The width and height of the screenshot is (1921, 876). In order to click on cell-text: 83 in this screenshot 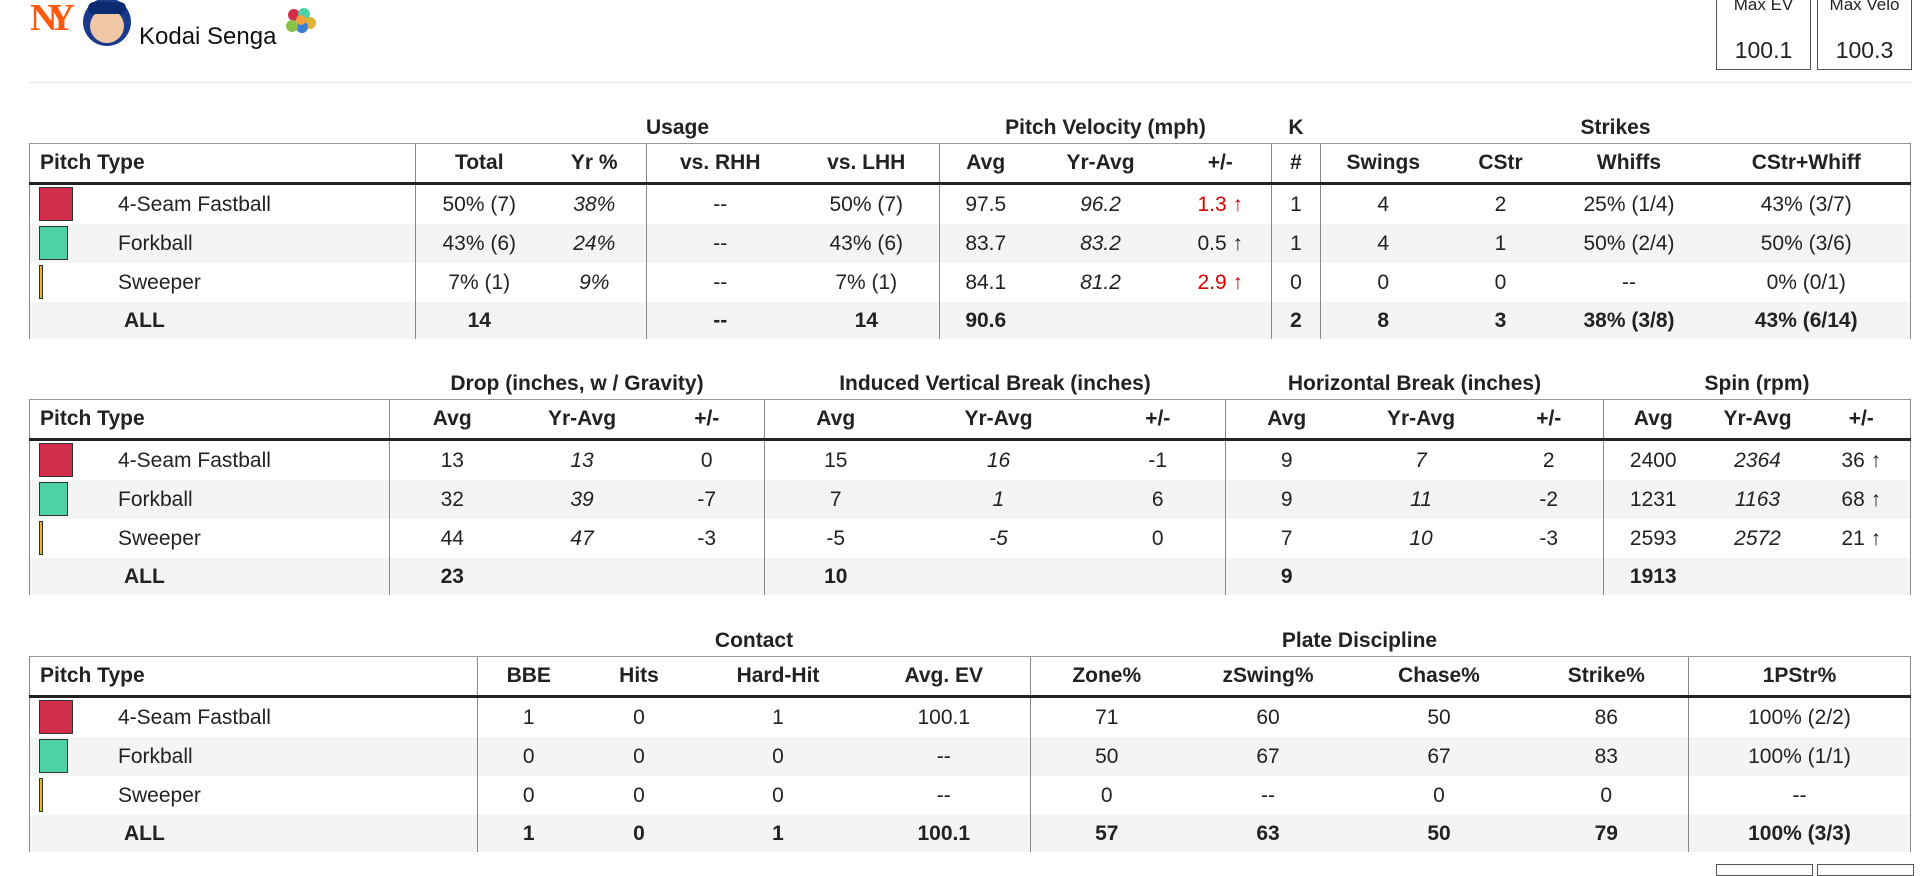, I will do `click(1606, 756)`.